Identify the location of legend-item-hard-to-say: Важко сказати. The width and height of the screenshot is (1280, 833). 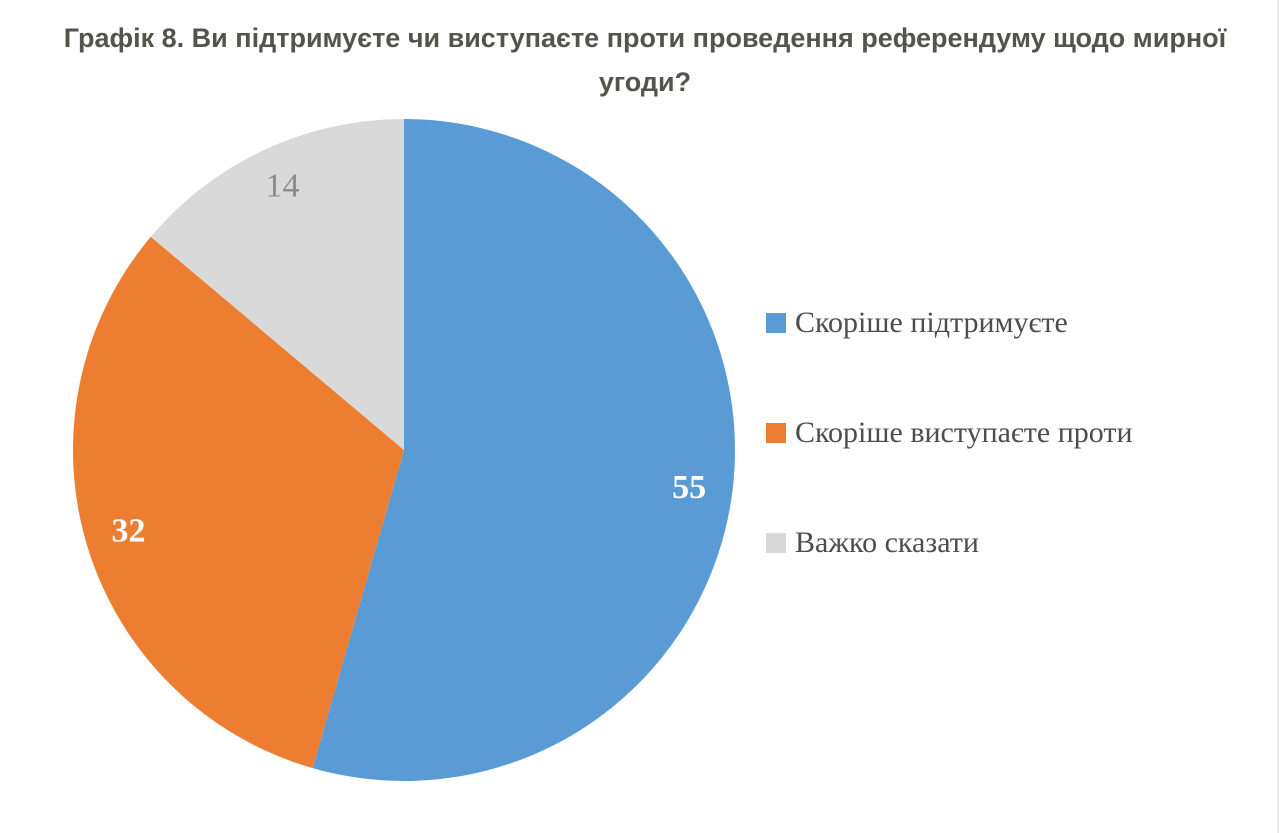
(949, 543).